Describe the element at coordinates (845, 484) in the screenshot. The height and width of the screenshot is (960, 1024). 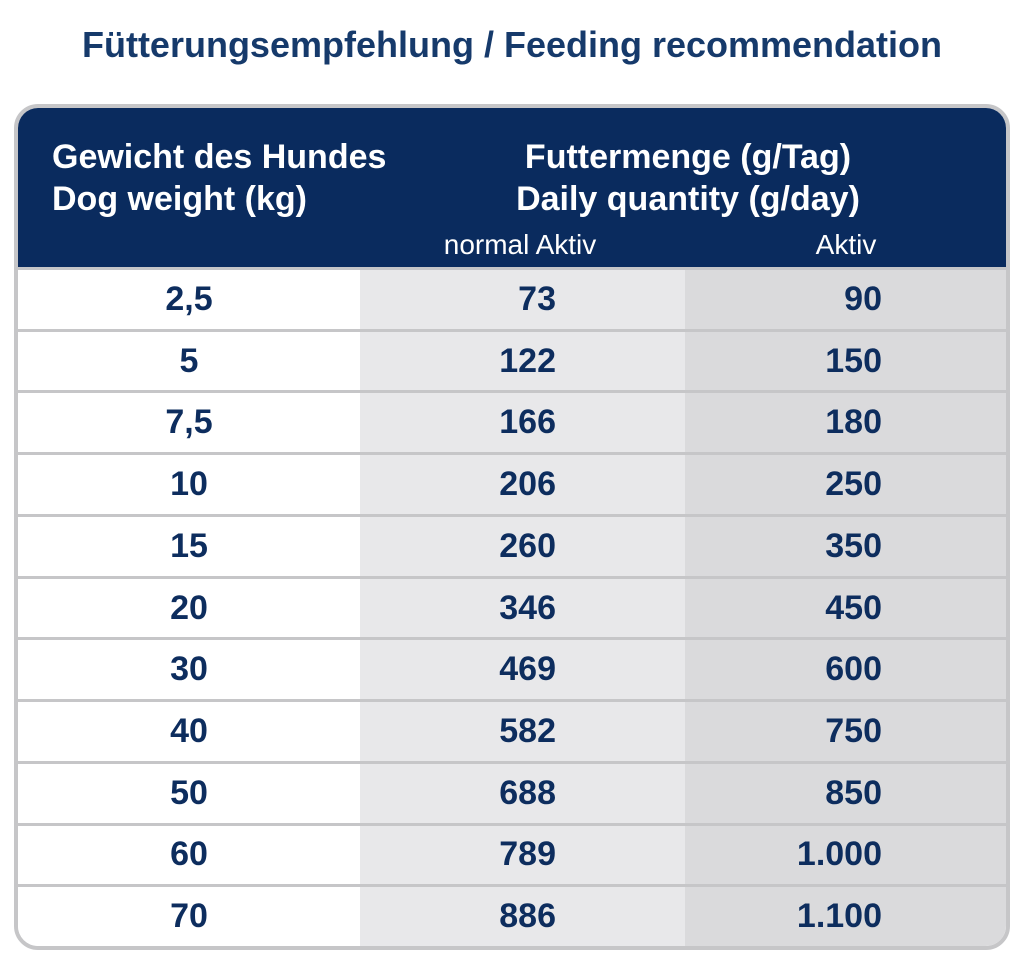
I see `table-cell: 250` at that location.